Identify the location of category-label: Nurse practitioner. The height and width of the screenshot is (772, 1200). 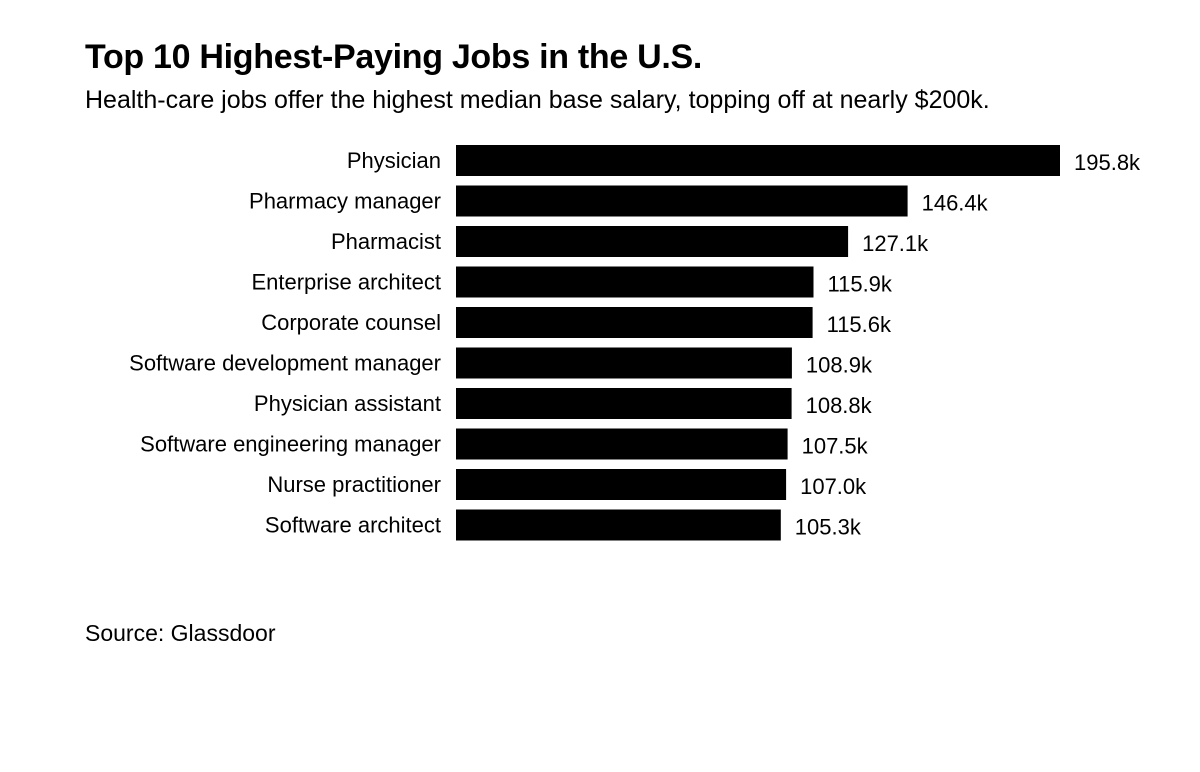
(354, 484).